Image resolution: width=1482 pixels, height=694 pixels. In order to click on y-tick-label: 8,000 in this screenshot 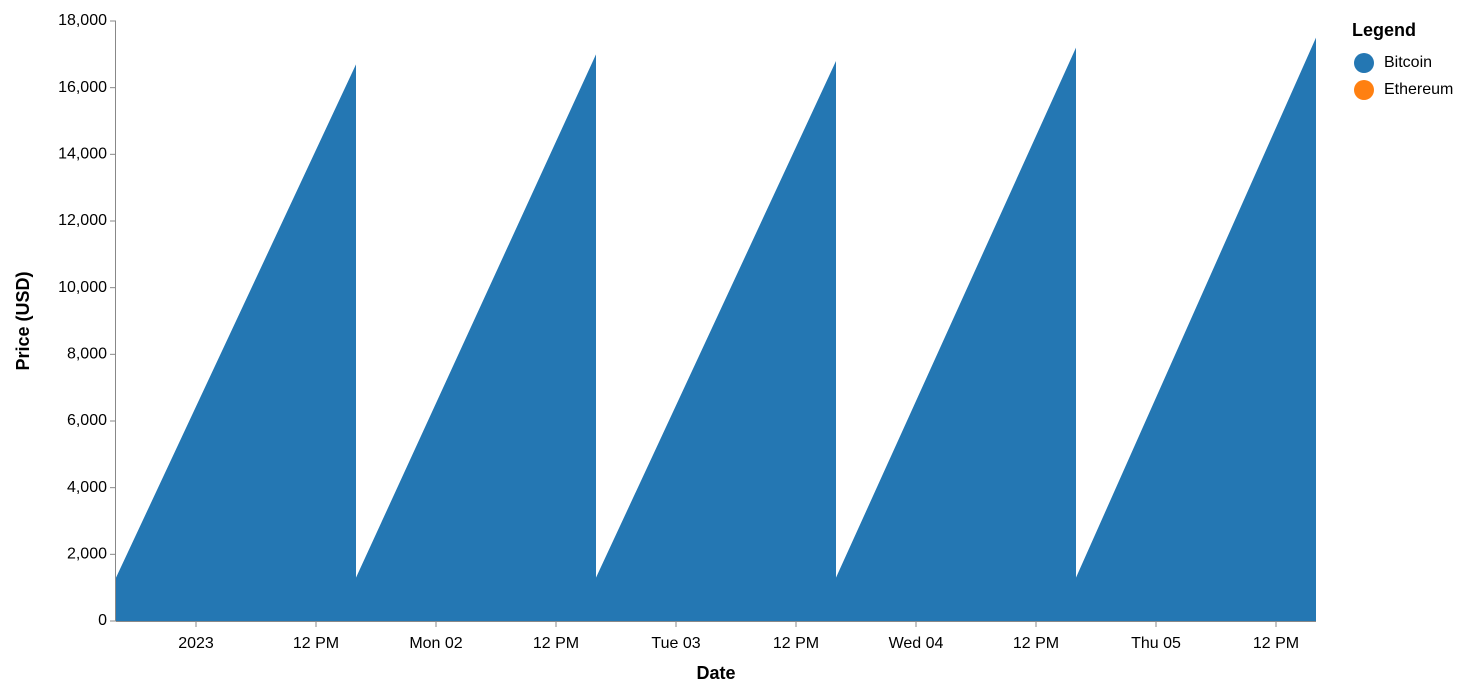, I will do `click(87, 354)`.